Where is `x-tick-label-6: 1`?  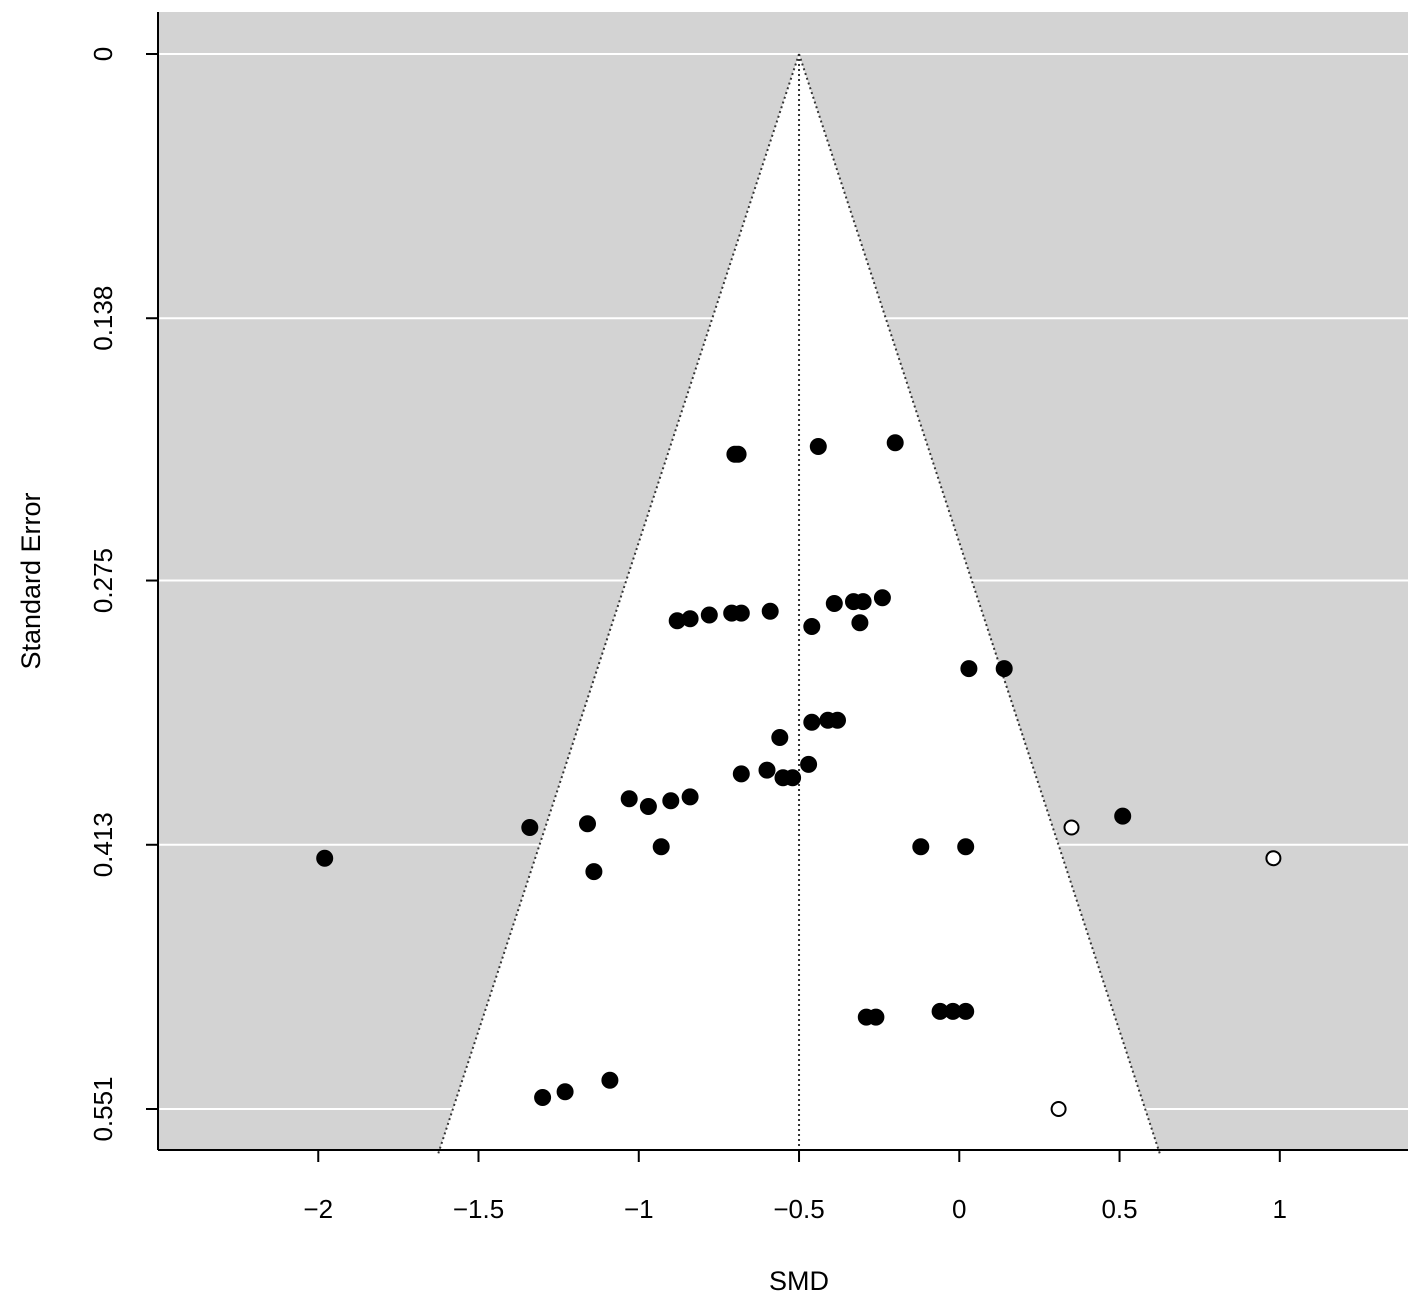
x-tick-label-6: 1 is located at coordinates (1280, 1209).